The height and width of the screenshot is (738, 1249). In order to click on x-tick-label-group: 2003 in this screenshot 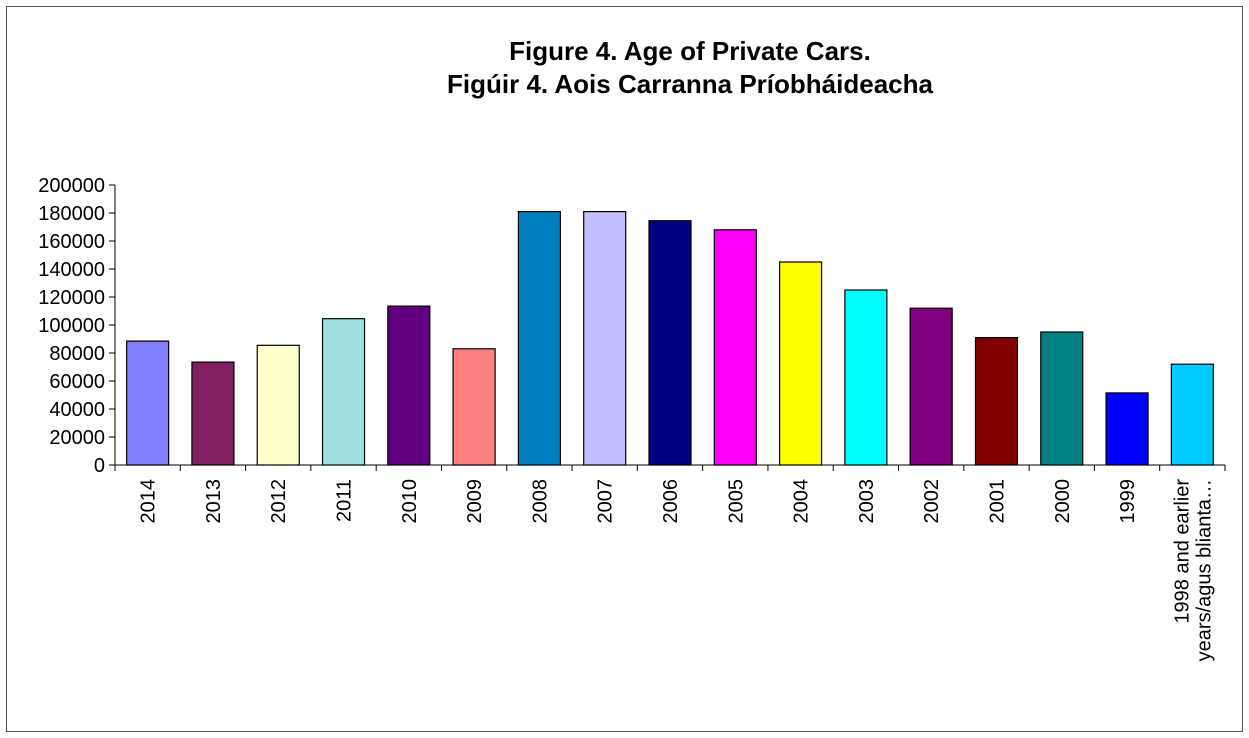, I will do `click(867, 501)`.